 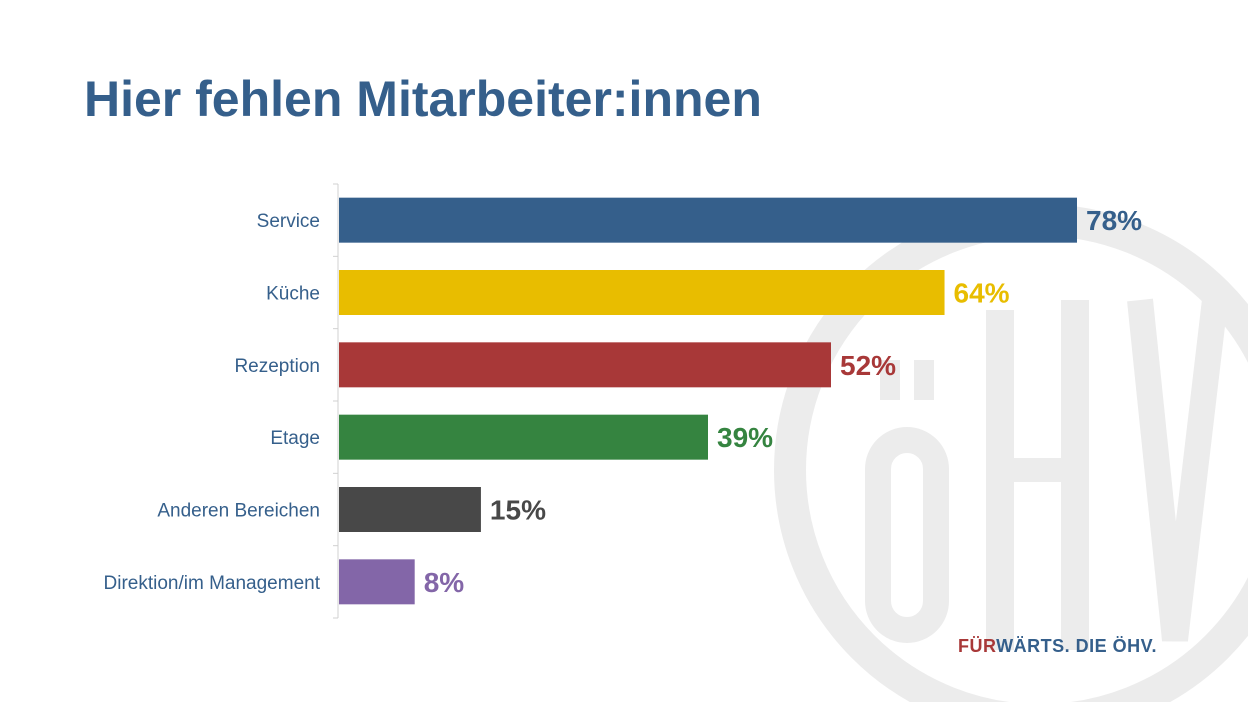 I want to click on value-label: 15%, so click(x=518, y=510).